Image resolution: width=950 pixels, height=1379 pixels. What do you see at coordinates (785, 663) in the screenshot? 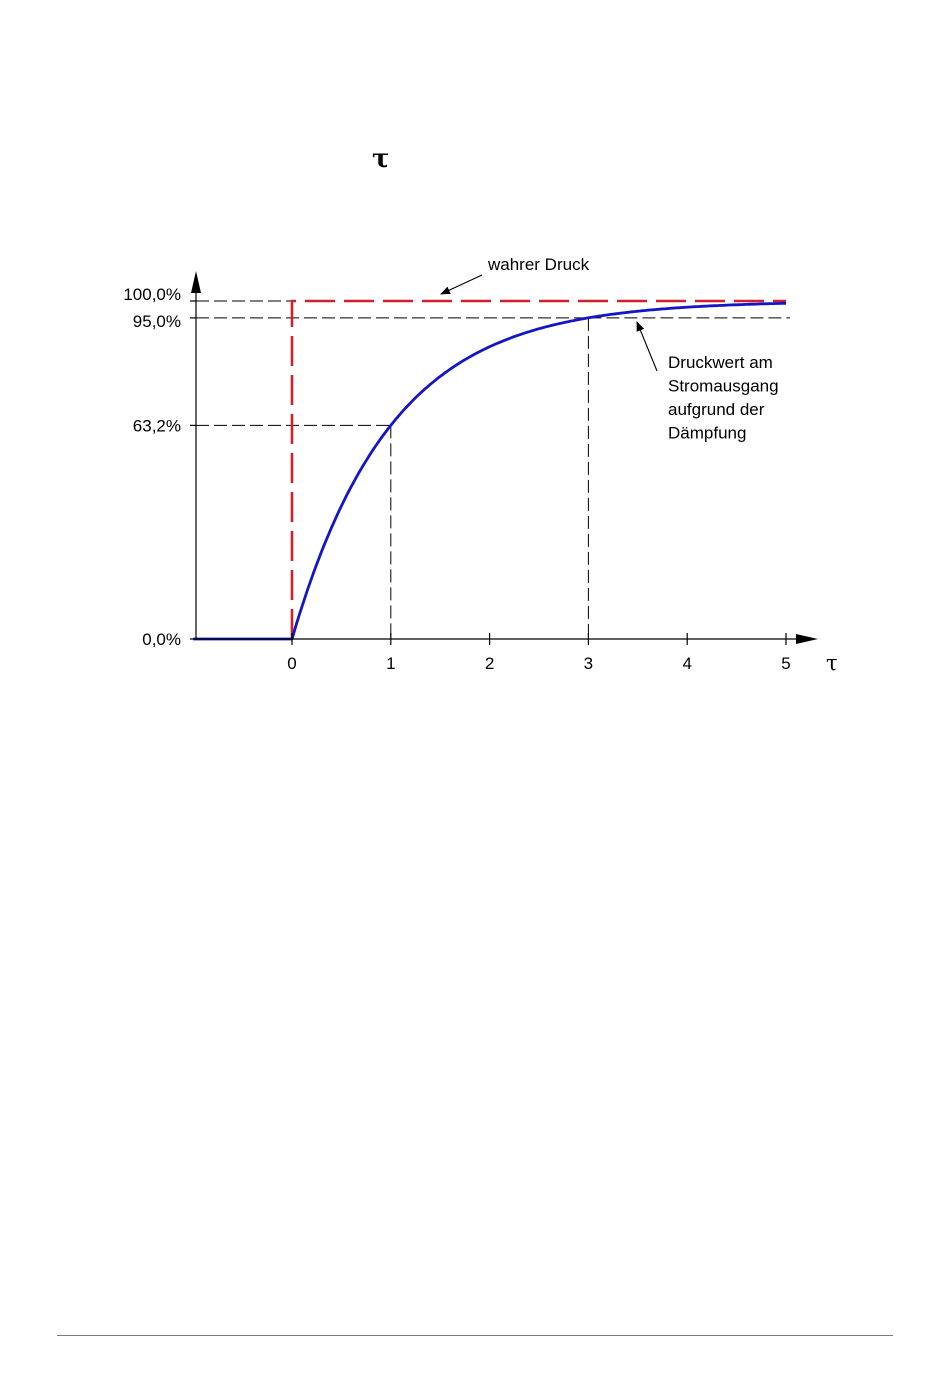
I see `x-tick-label-5: 5` at bounding box center [785, 663].